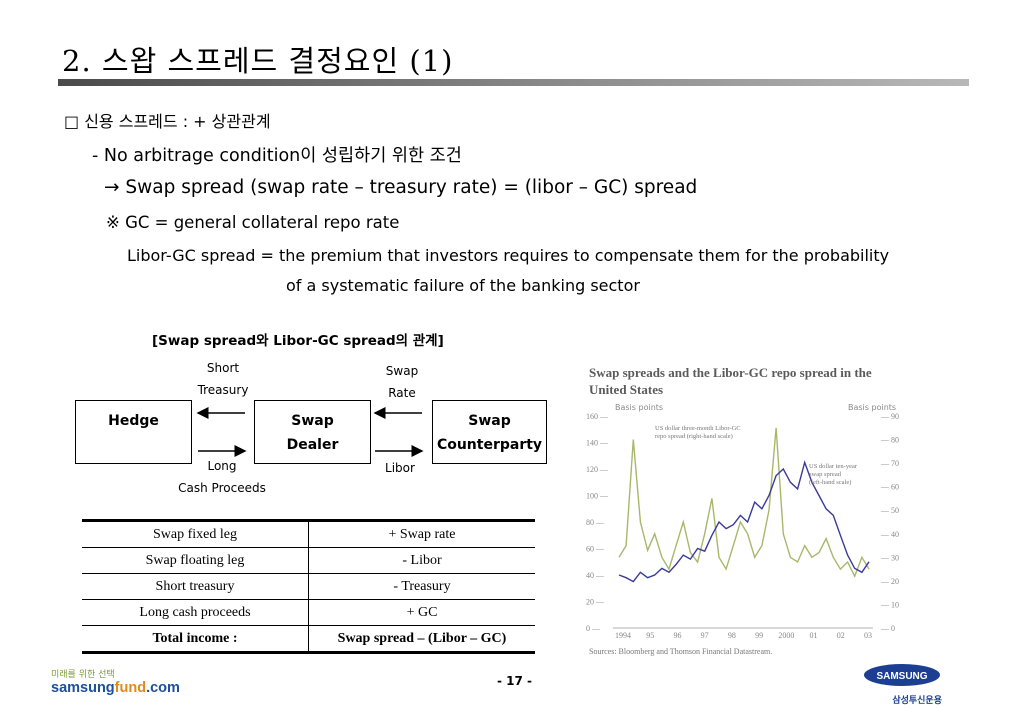 The width and height of the screenshot is (1023, 708). Describe the element at coordinates (400, 468) in the screenshot. I see `libor-label: Libor` at that location.